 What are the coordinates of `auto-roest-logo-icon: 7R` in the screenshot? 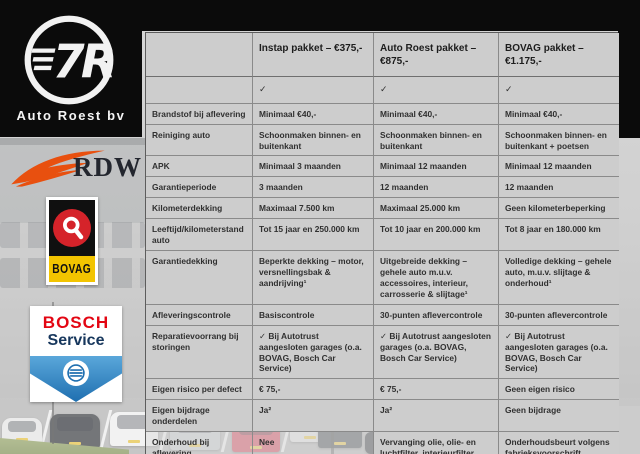 It's located at (70, 60).